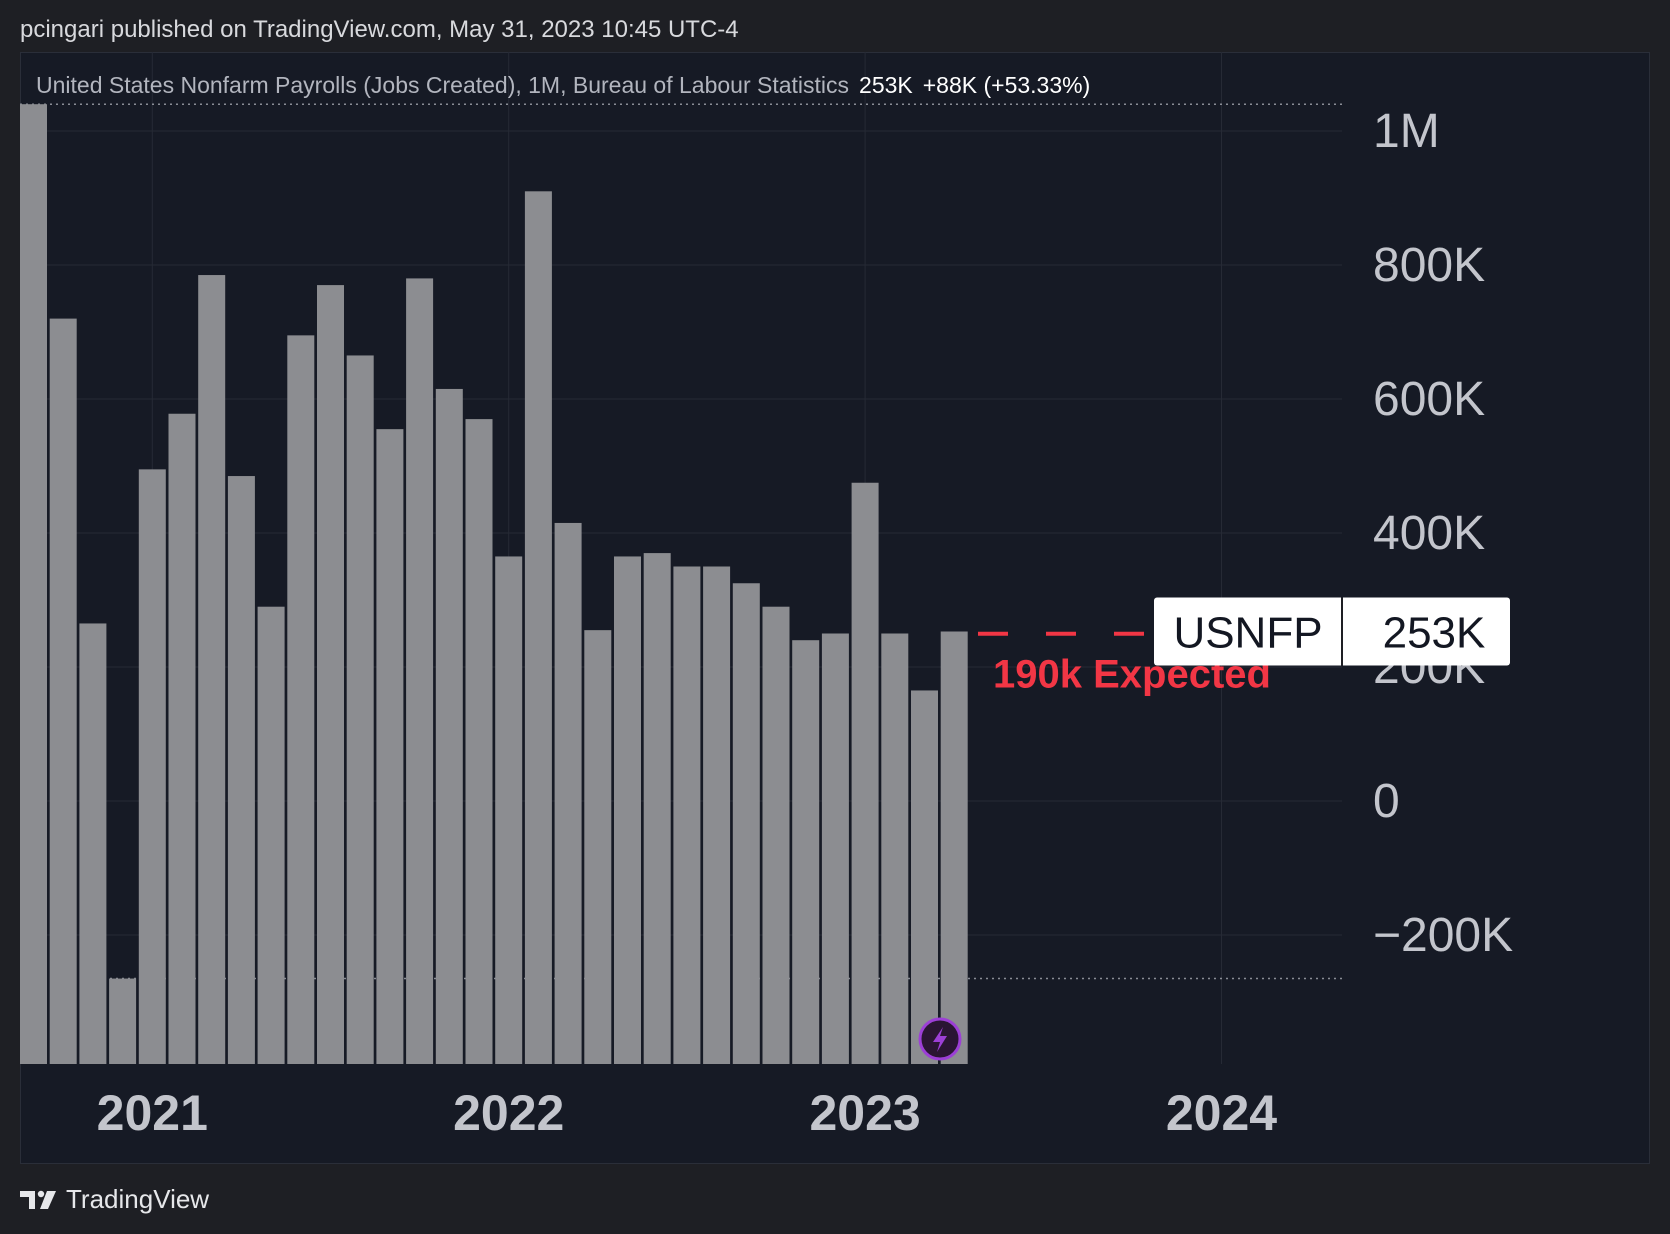  I want to click on price-label-box, so click(1332, 631).